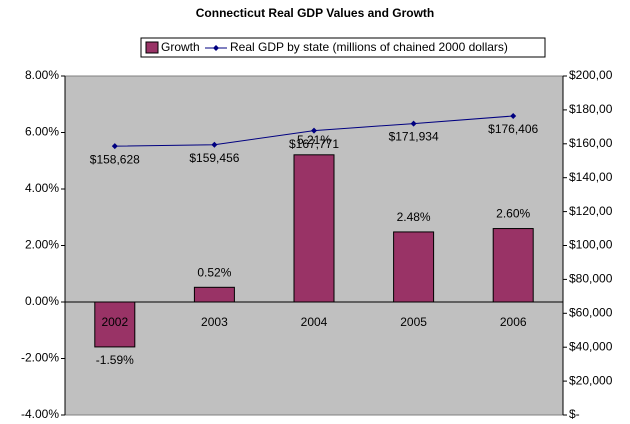  What do you see at coordinates (42, 132) in the screenshot?
I see `y-tick-label: 6.00%` at bounding box center [42, 132].